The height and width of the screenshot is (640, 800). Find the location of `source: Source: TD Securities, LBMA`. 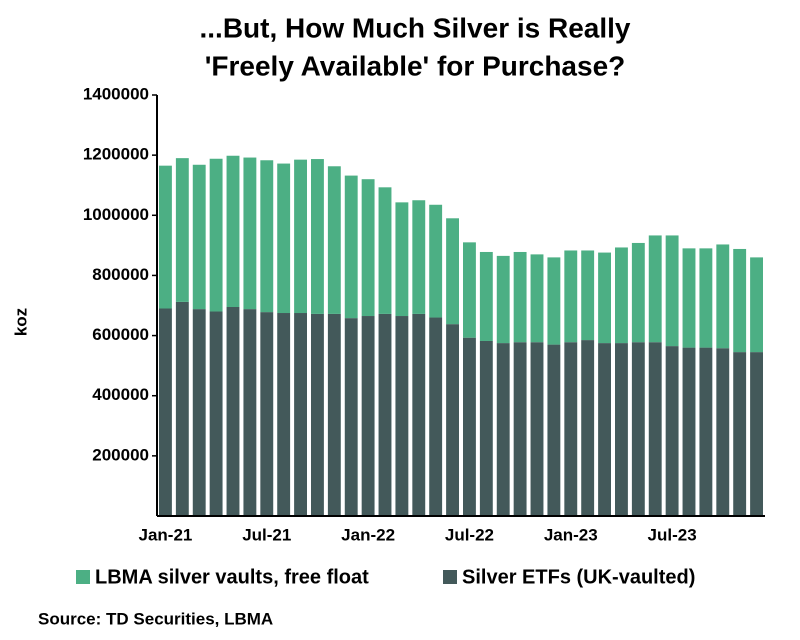

source: Source: TD Securities, LBMA is located at coordinates (155, 618).